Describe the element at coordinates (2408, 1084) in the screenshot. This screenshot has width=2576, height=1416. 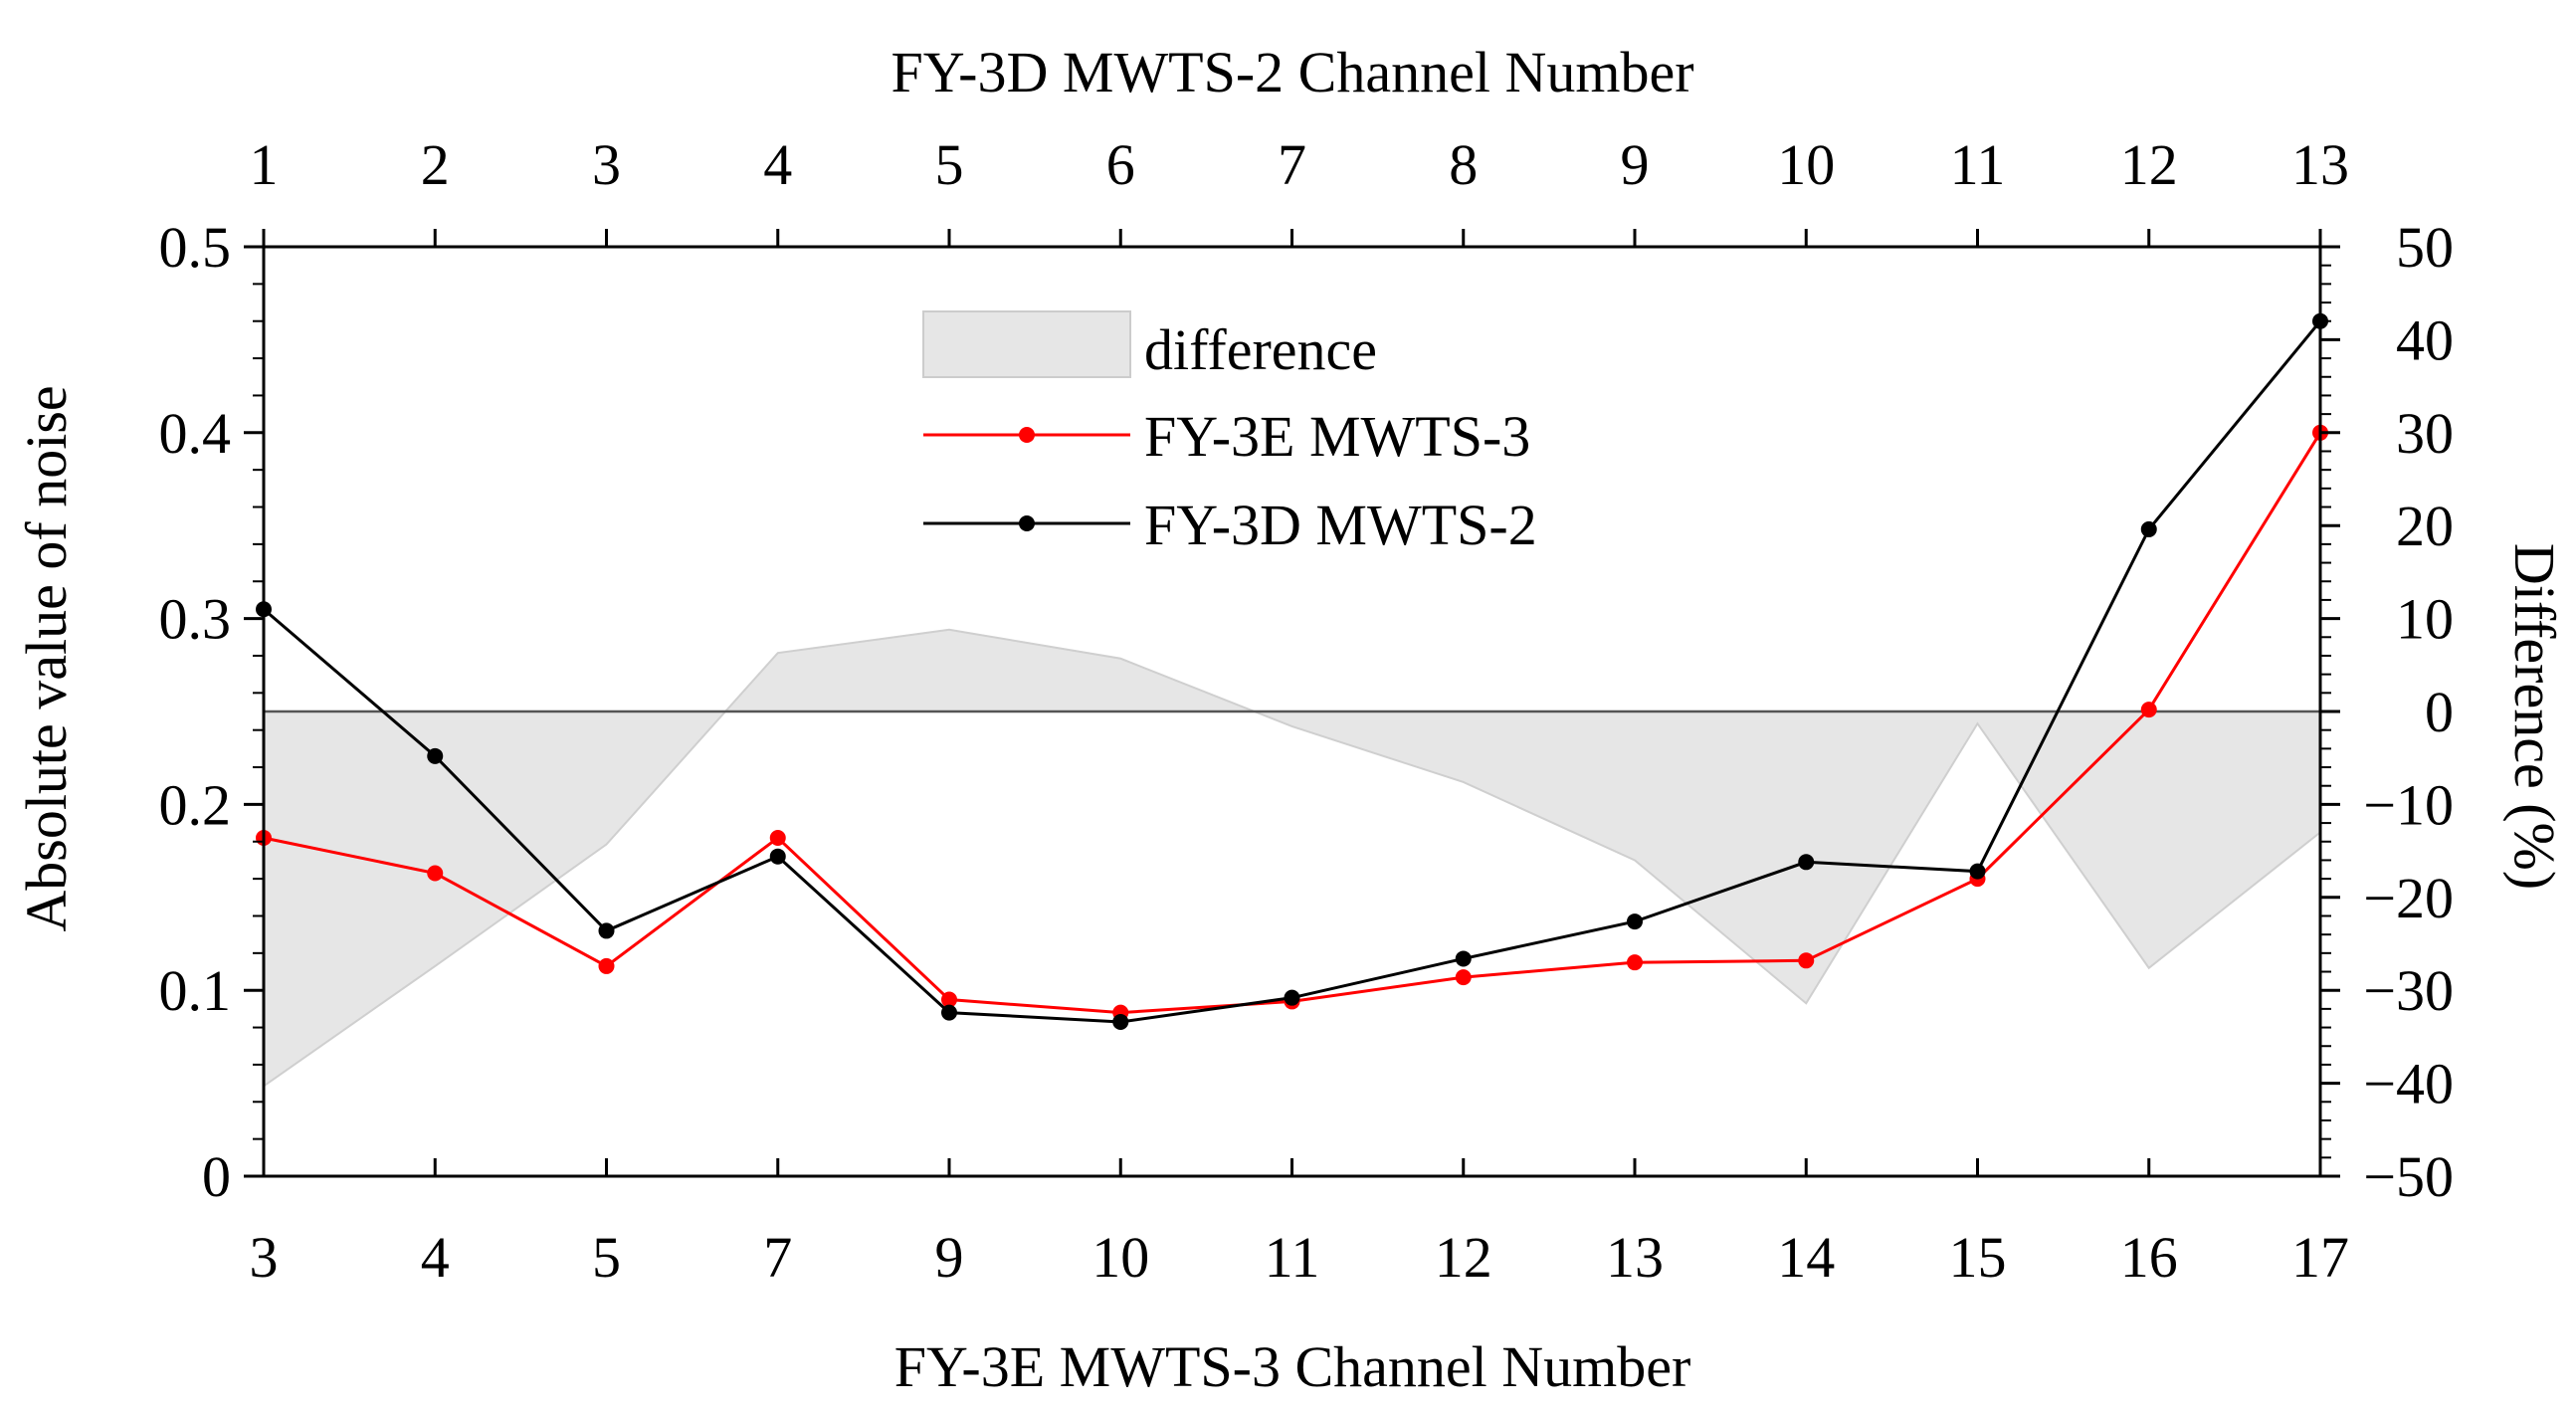
I see `y-tick-label-right-1: −40` at that location.